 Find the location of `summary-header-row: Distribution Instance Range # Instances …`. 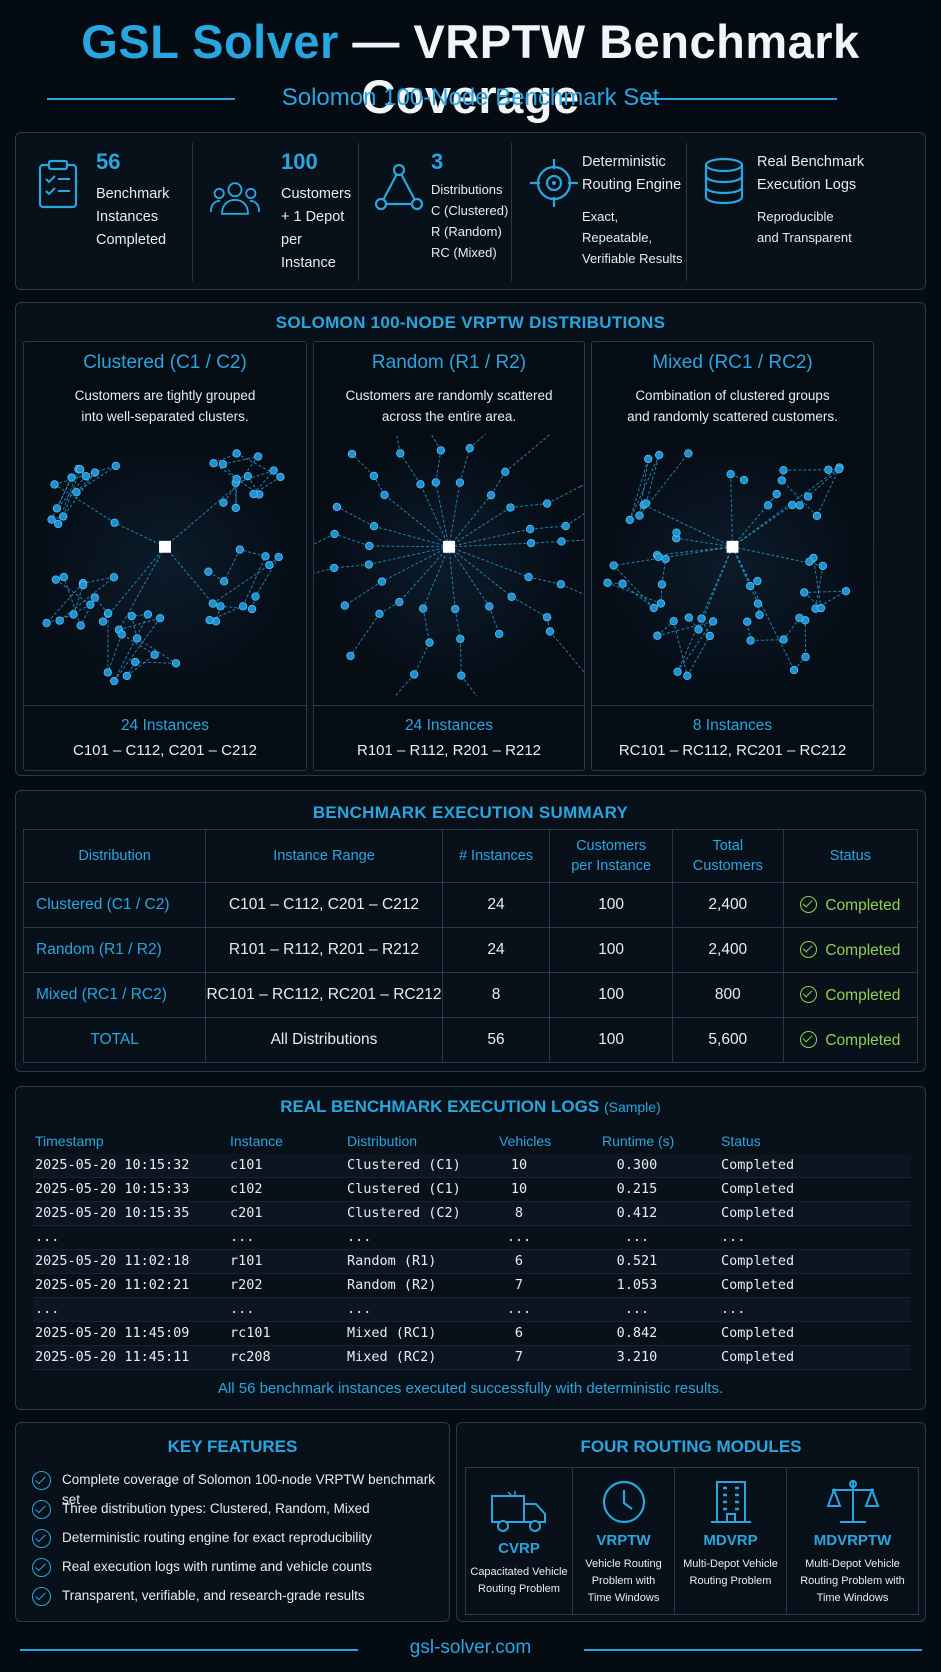

summary-header-row: Distribution Instance Range # Instances … is located at coordinates (470, 856).